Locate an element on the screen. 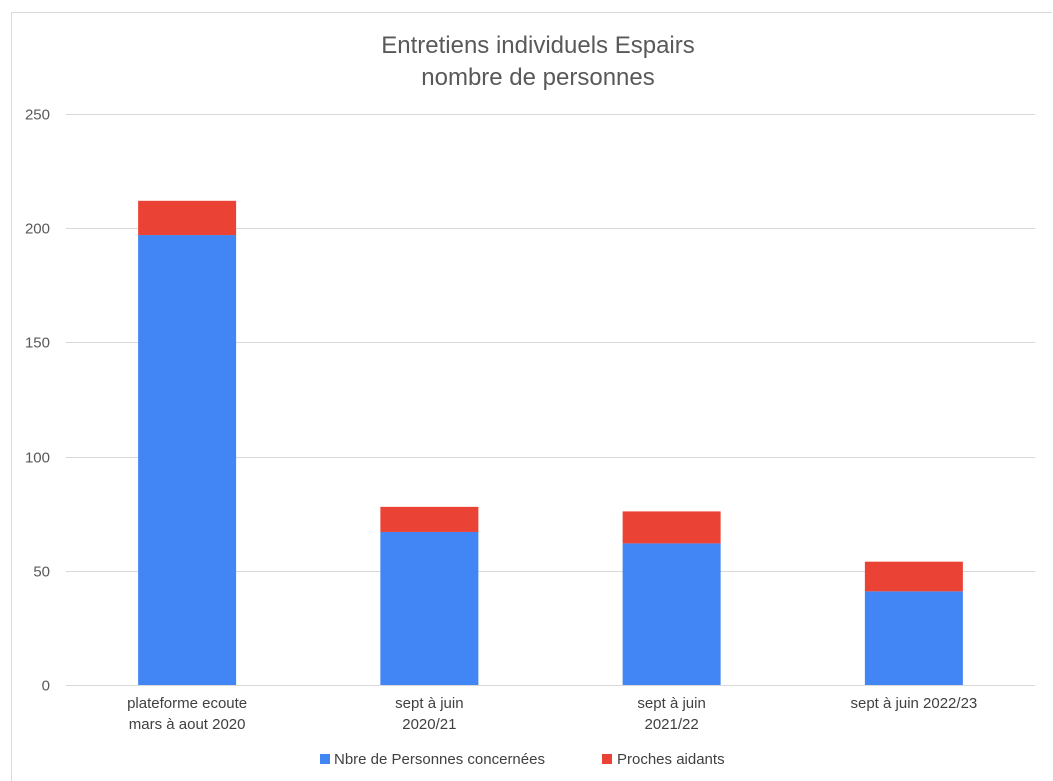 The image size is (1053, 781). x-category-label: plateforme ecoute is located at coordinates (187, 703).